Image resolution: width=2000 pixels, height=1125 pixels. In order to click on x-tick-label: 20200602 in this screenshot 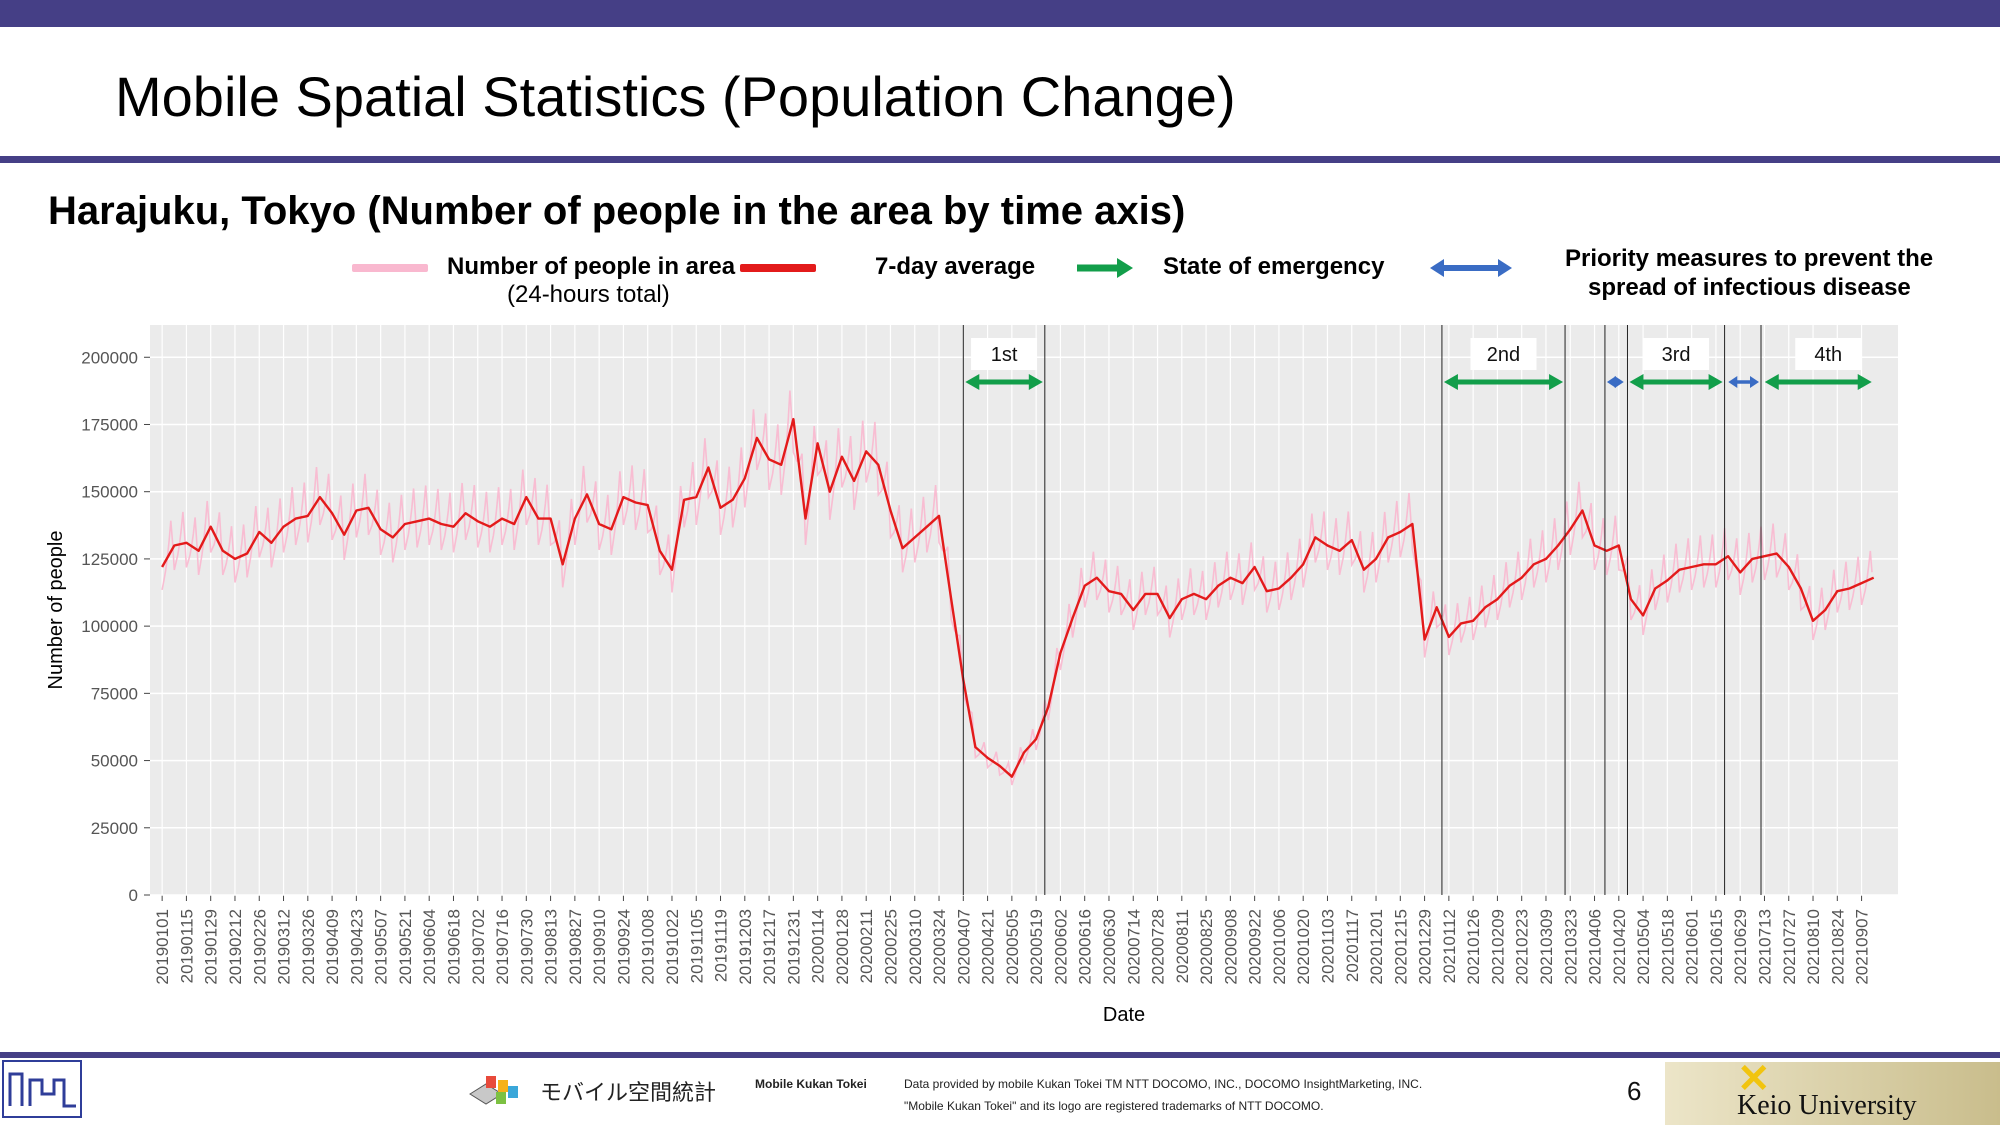, I will do `click(1060, 947)`.